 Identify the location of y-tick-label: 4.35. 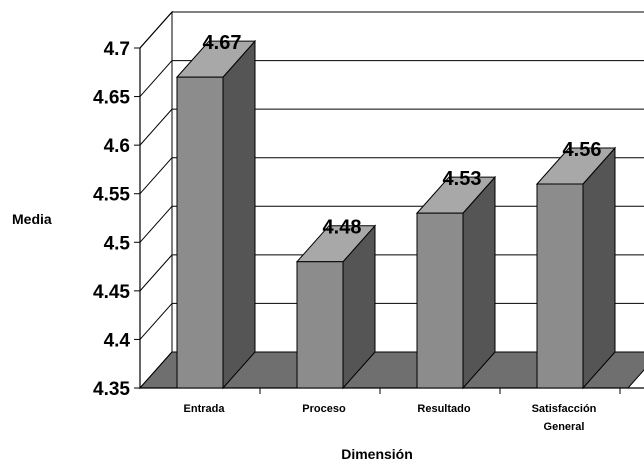
(111, 389).